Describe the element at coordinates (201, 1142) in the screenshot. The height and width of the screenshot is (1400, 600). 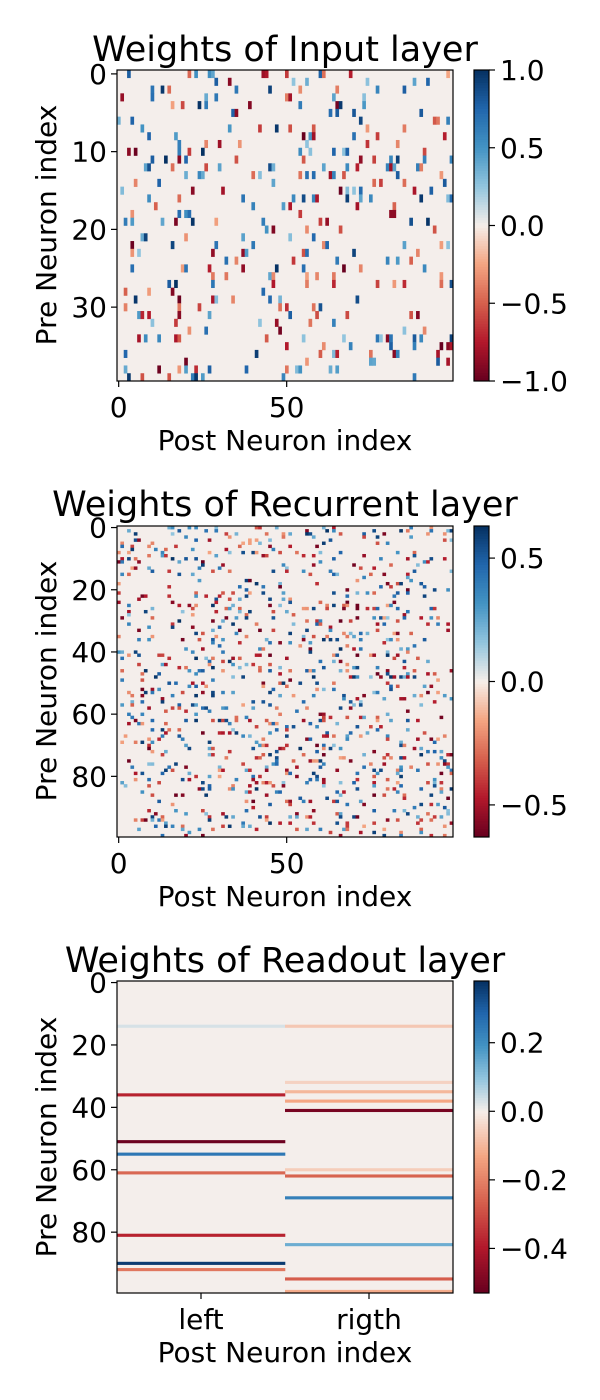
I see `readout-layer-cell` at that location.